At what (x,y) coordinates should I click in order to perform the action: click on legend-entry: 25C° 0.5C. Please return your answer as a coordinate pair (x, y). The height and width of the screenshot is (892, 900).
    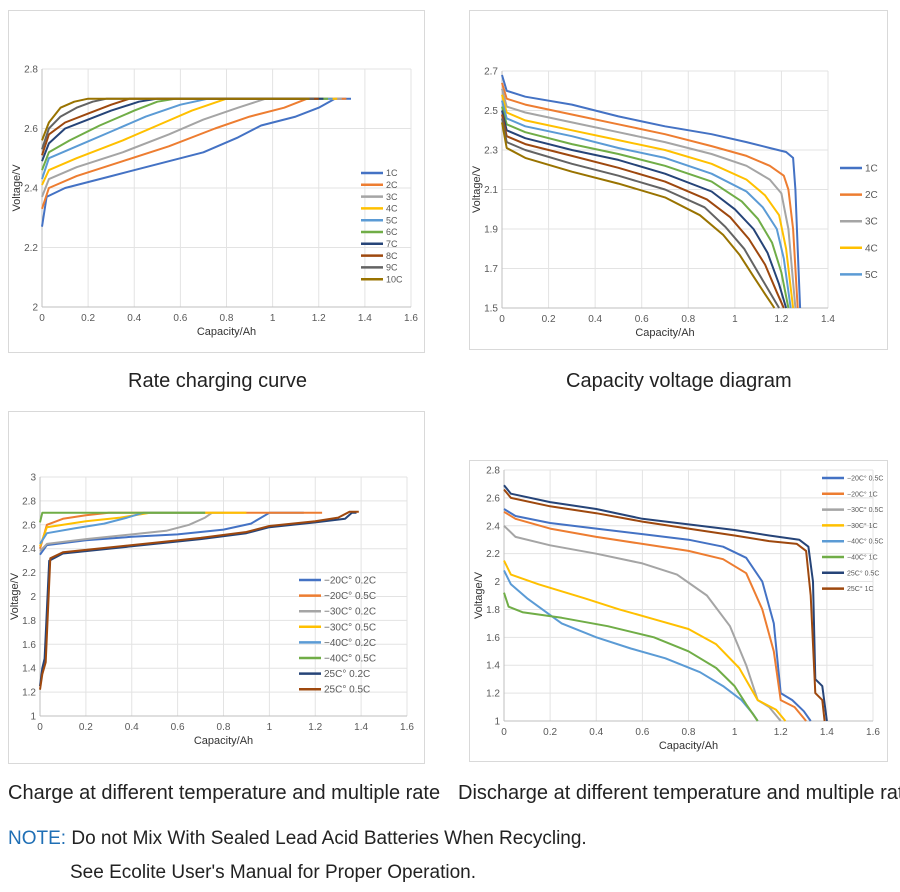
    Looking at the image, I should click on (347, 690).